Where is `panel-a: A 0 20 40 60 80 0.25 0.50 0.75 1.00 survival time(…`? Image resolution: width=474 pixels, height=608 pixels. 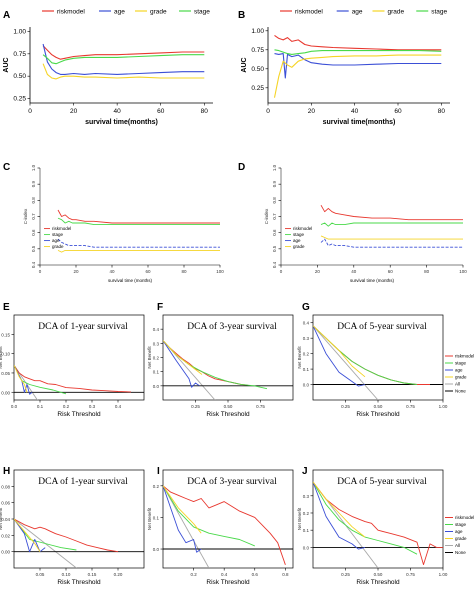 panel-a: A 0 20 40 60 80 0.25 0.50 0.75 1.00 survival time(… is located at coordinates (108, 67).